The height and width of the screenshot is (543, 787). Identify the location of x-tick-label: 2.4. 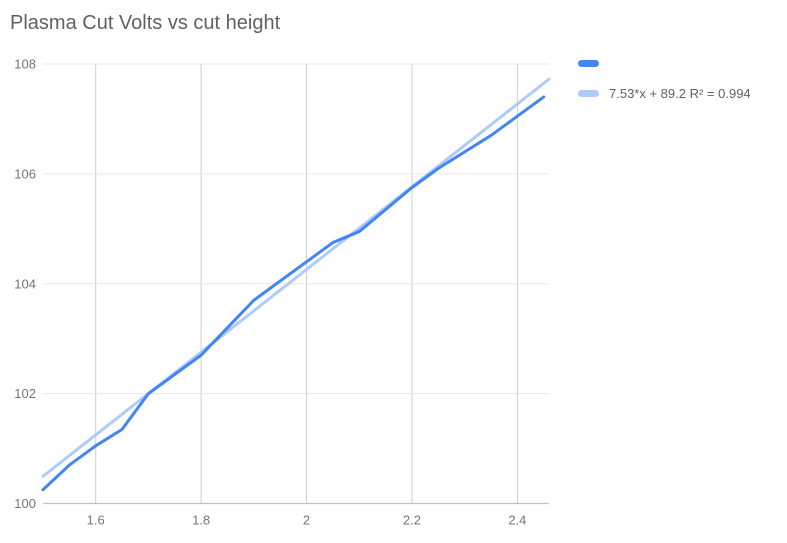
(517, 520).